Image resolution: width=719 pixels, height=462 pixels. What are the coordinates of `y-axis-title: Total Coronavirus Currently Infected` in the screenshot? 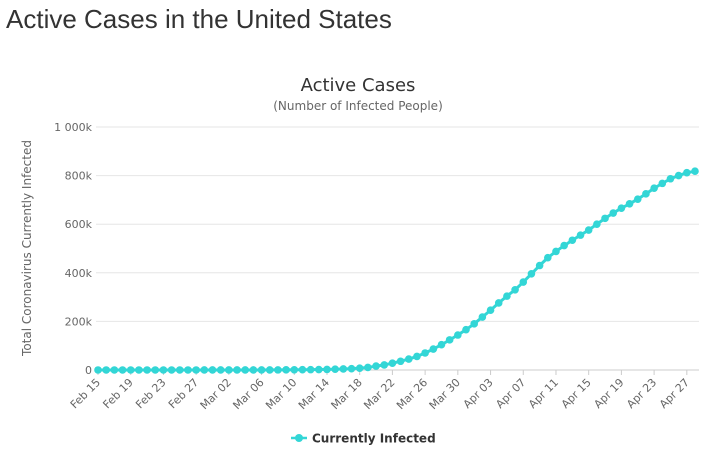 It's located at (27, 248).